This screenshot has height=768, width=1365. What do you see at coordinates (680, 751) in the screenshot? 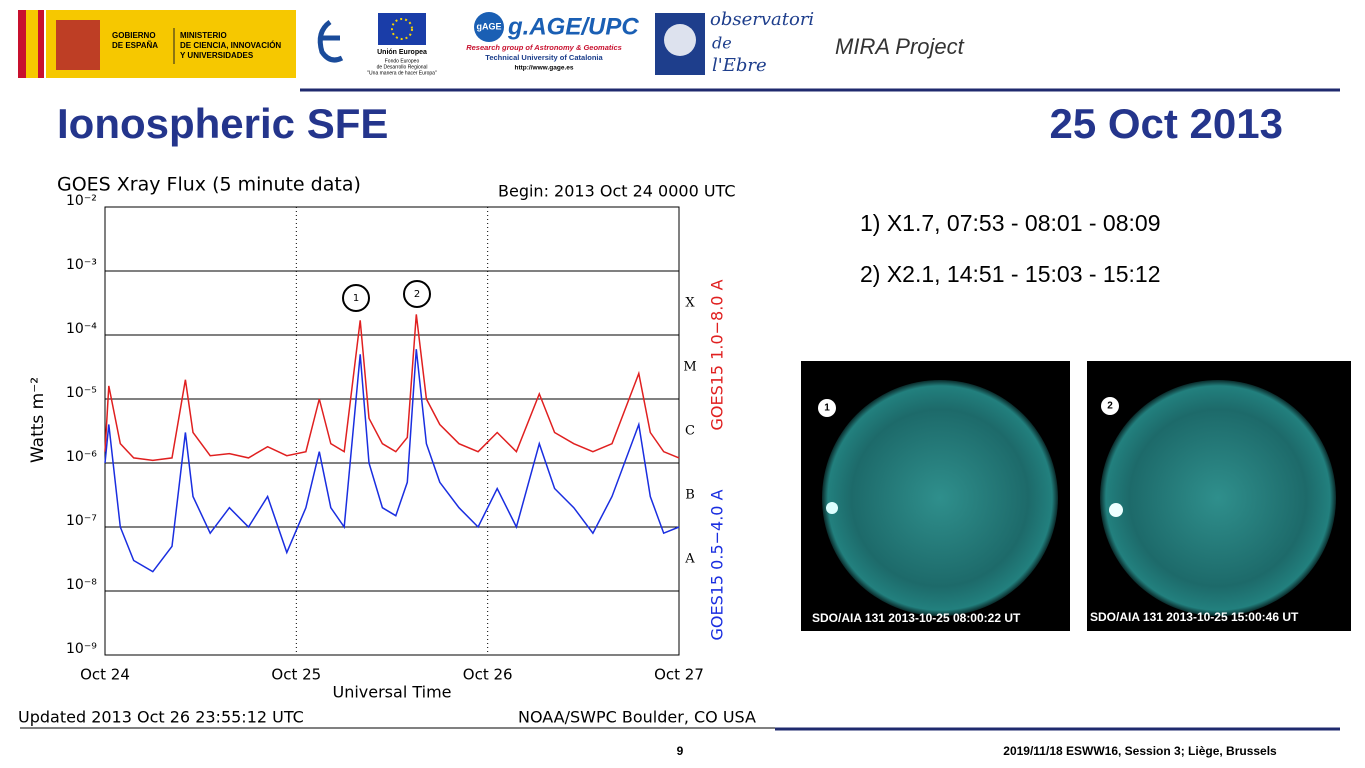
I see `page-number: 9` at bounding box center [680, 751].